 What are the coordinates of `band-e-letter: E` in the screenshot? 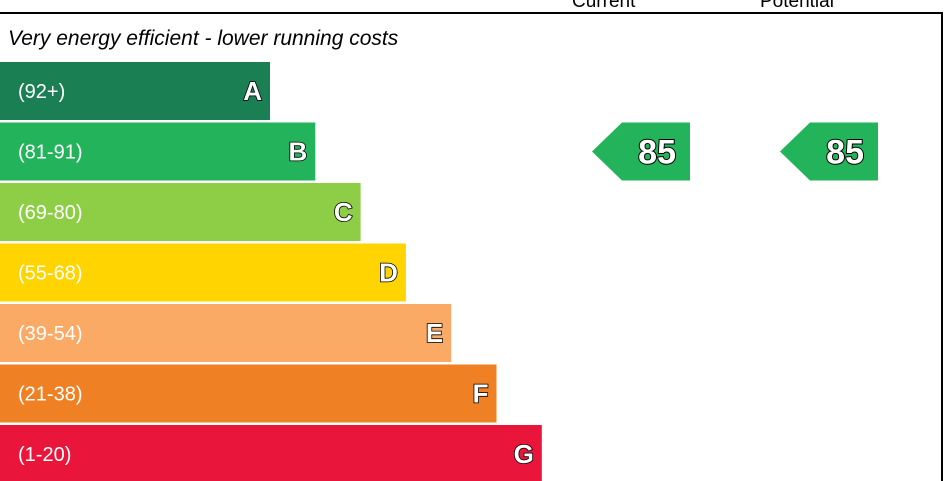 It's located at (434, 333).